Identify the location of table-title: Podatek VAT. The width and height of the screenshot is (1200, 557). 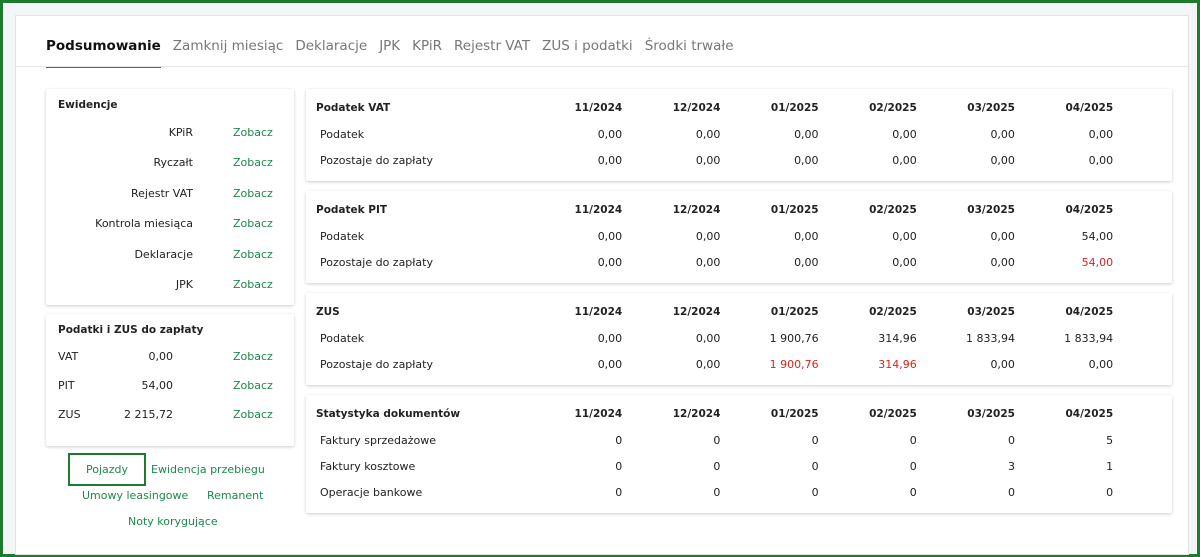
(353, 108).